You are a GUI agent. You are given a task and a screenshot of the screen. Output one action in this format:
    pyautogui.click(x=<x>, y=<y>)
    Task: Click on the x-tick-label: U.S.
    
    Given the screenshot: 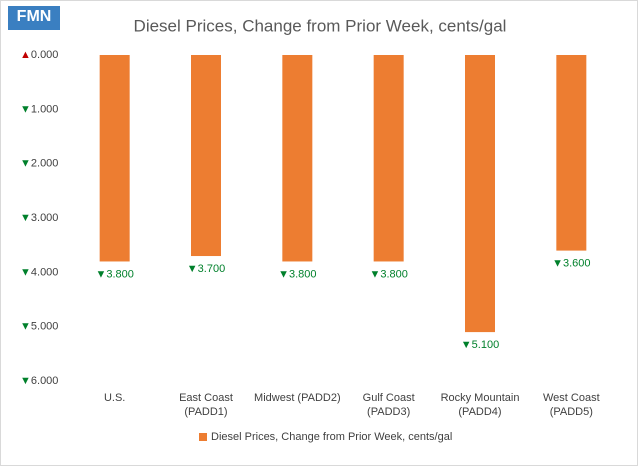 What is the action you would take?
    pyautogui.click(x=114, y=398)
    